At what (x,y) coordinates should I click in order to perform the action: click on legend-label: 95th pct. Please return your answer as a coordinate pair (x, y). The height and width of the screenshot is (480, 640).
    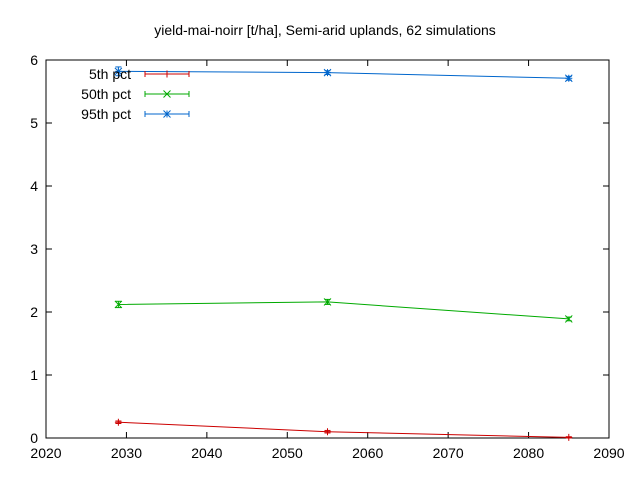
    Looking at the image, I should click on (106, 114).